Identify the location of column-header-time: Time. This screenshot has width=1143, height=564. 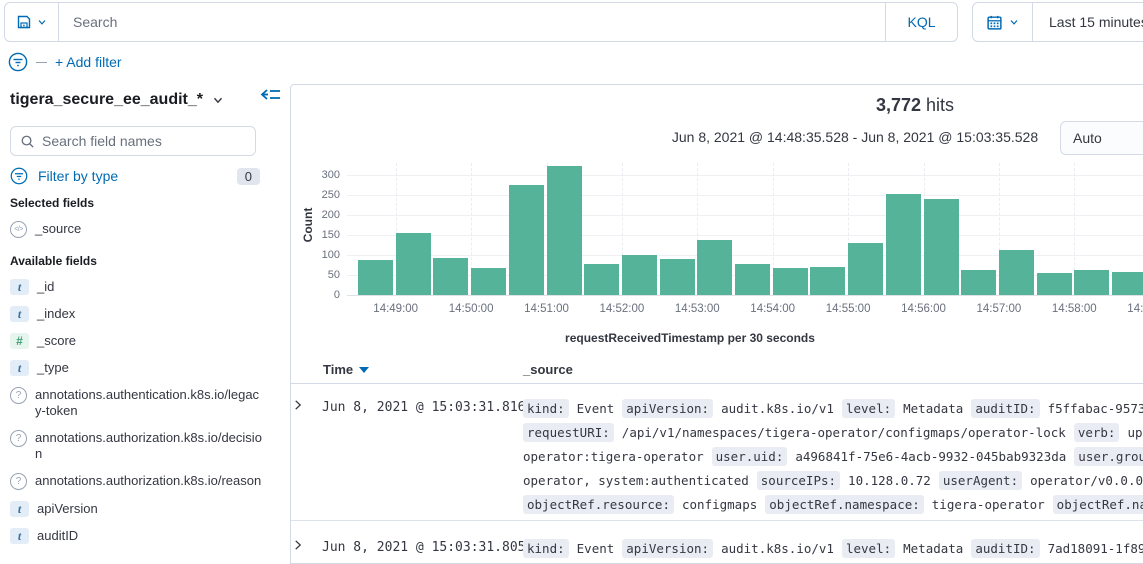
(346, 369).